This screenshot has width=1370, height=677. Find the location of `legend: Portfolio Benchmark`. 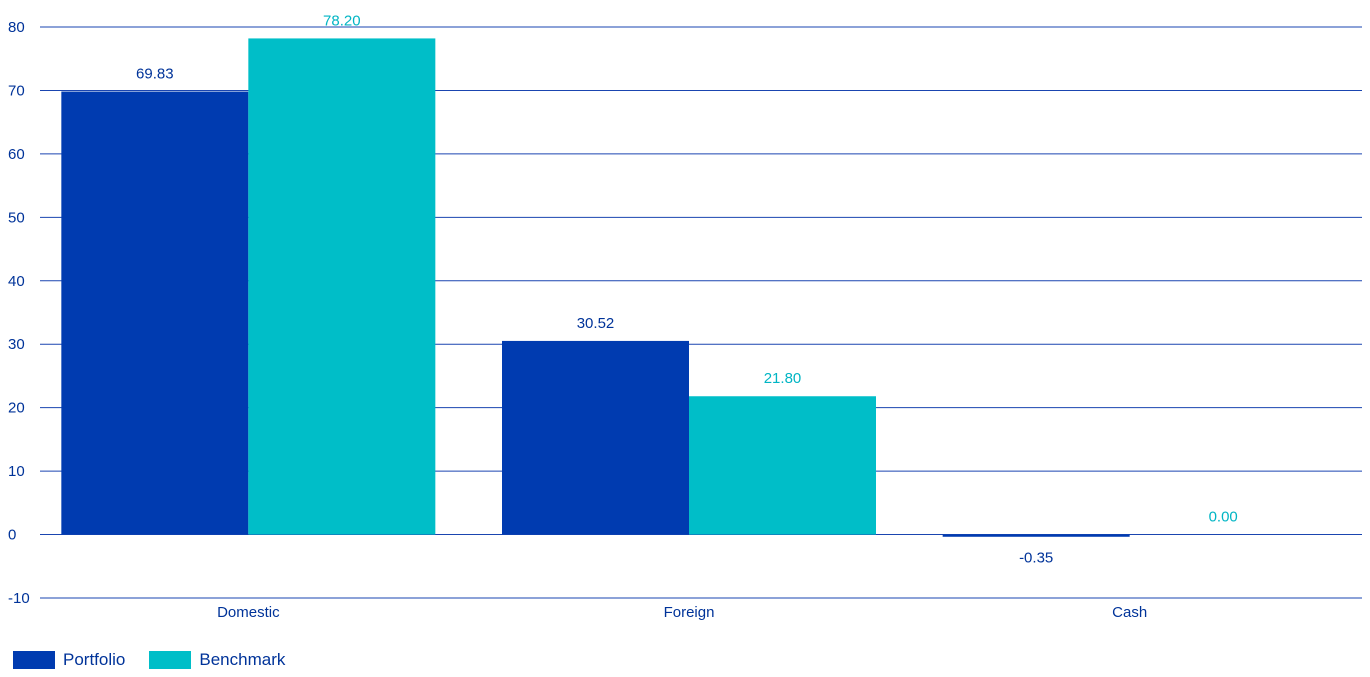

legend: Portfolio Benchmark is located at coordinates (161, 660).